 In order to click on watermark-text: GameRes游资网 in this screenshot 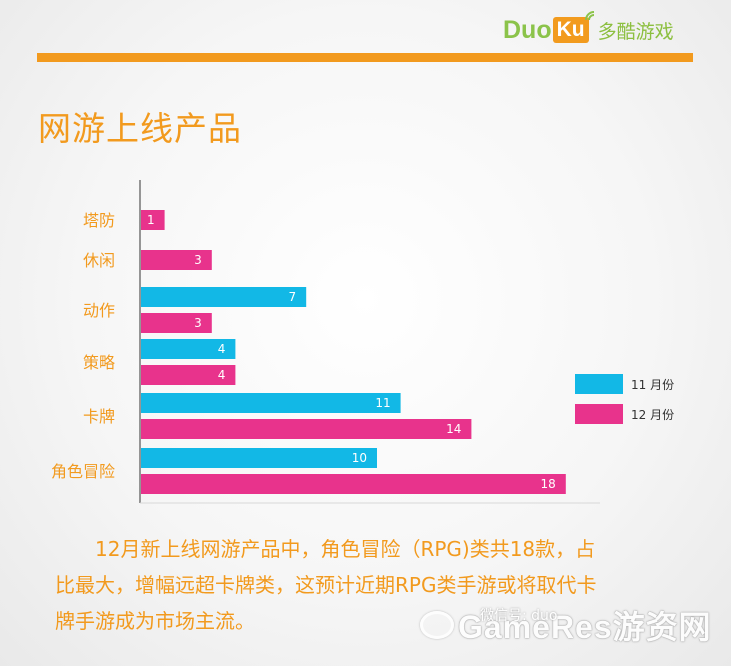, I will do `click(585, 627)`.